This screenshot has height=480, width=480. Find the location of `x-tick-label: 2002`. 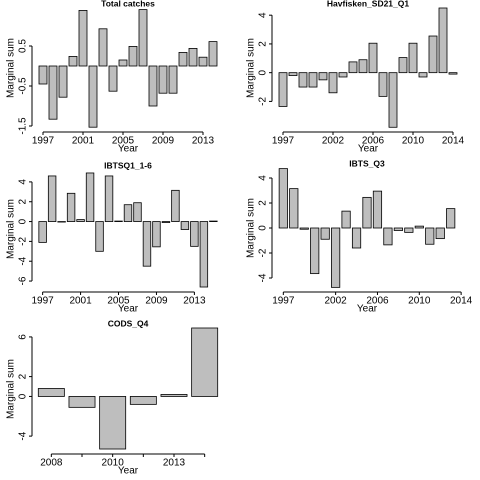

x-tick-label: 2002 is located at coordinates (335, 301).